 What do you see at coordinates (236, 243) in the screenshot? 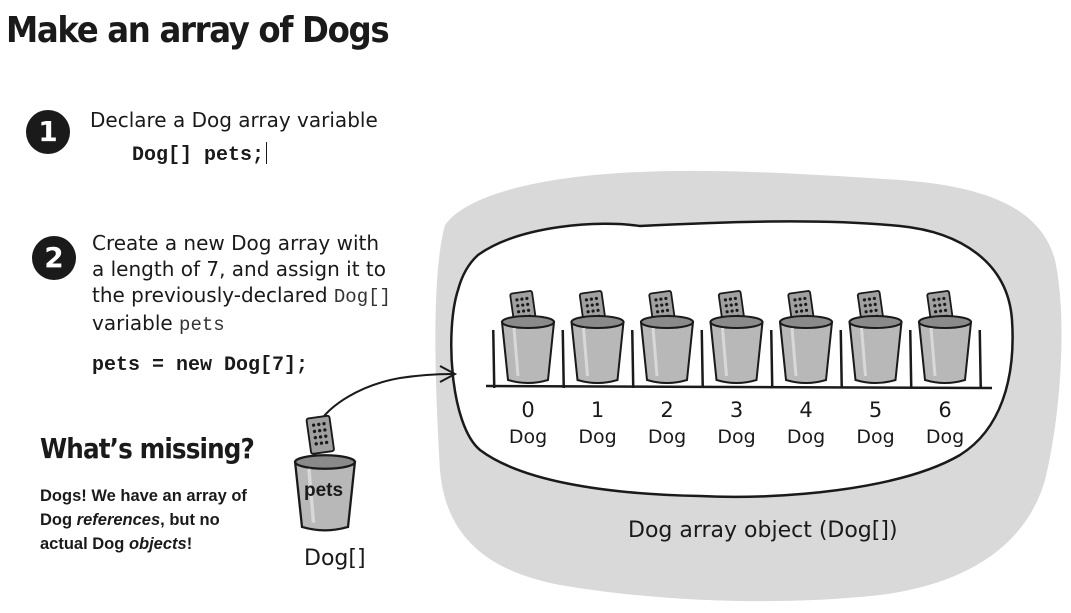
I see `step-2-line1: Create a new Dog array with` at bounding box center [236, 243].